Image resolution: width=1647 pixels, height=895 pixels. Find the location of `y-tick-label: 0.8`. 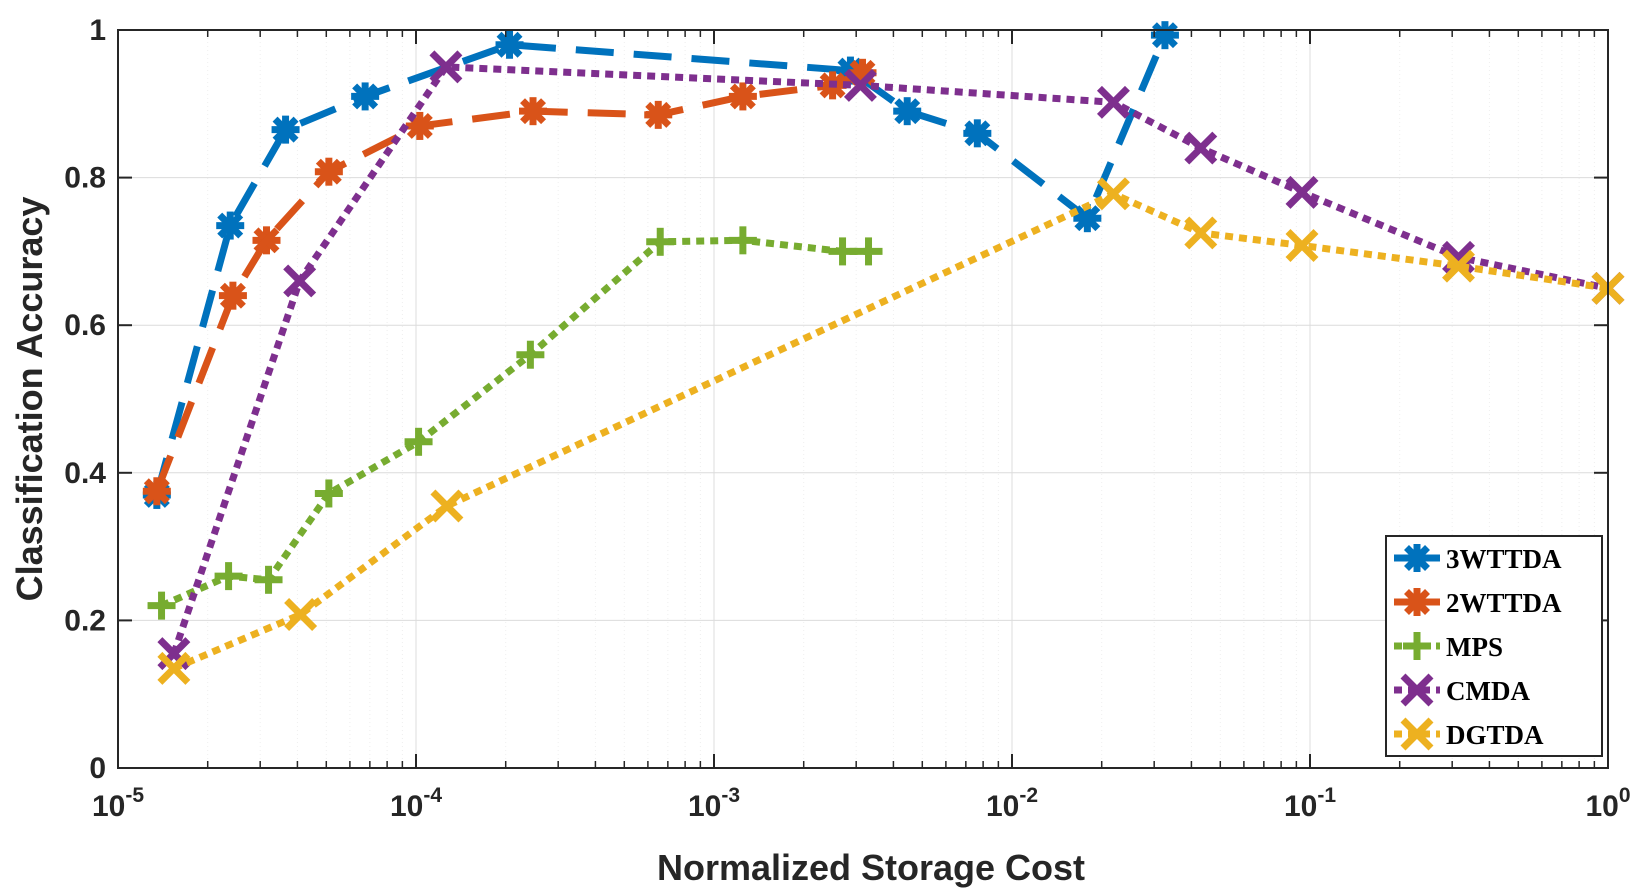

y-tick-label: 0.8 is located at coordinates (85, 178).